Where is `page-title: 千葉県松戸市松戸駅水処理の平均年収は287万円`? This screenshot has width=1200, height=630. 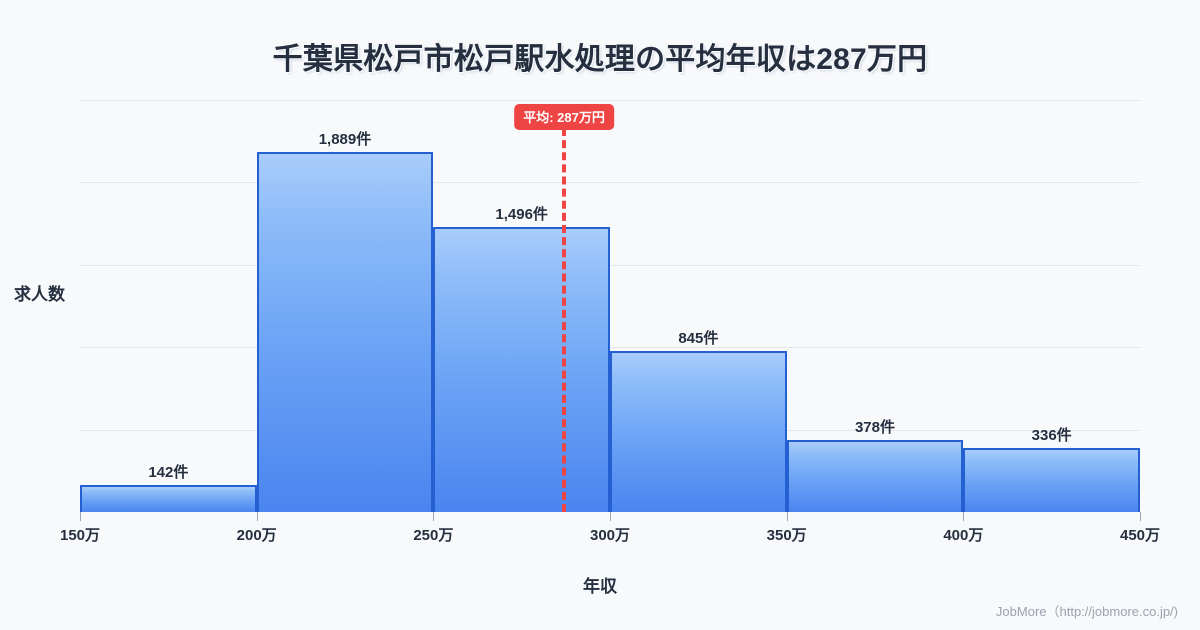
page-title: 千葉県松戸市松戸駅水処理の平均年収は287万円 is located at coordinates (600, 59).